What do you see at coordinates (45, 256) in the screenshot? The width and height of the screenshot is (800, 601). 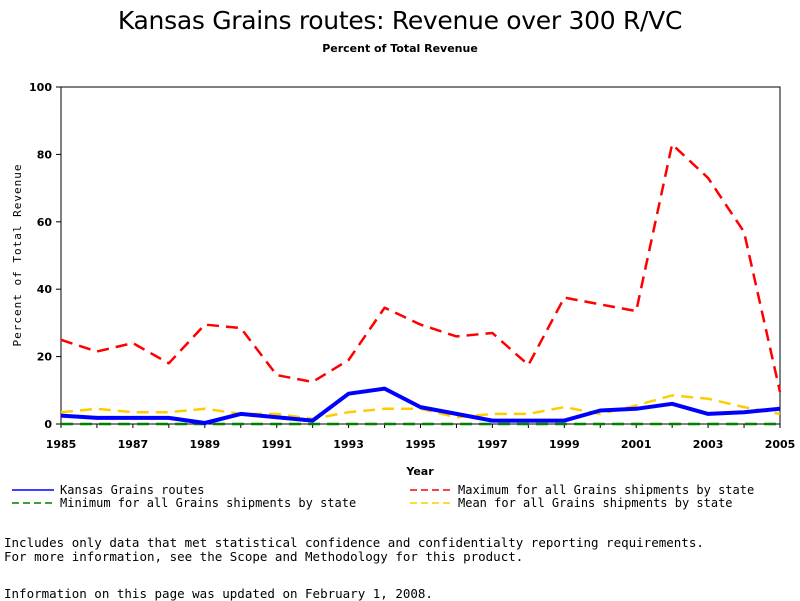 I see `y-axis: 0 20 40 60 80 100` at bounding box center [45, 256].